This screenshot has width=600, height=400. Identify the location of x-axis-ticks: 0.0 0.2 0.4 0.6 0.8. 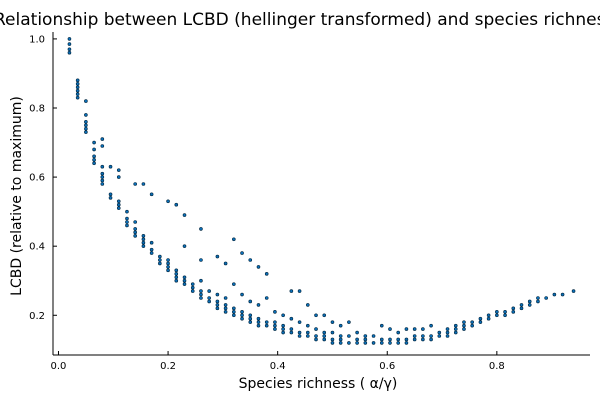
(278, 361).